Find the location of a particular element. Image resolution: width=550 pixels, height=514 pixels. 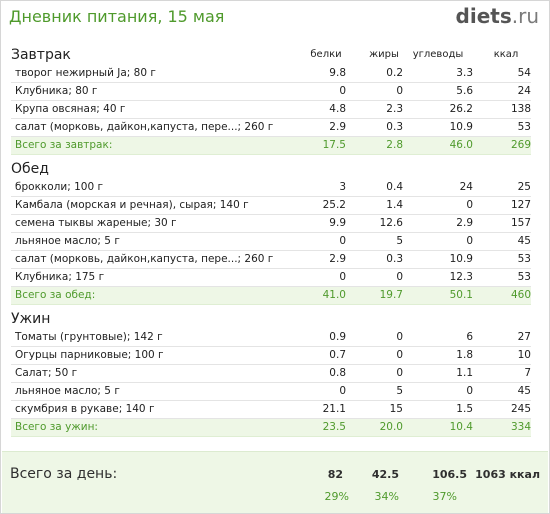

protein-total: 41.0 is located at coordinates (334, 295).